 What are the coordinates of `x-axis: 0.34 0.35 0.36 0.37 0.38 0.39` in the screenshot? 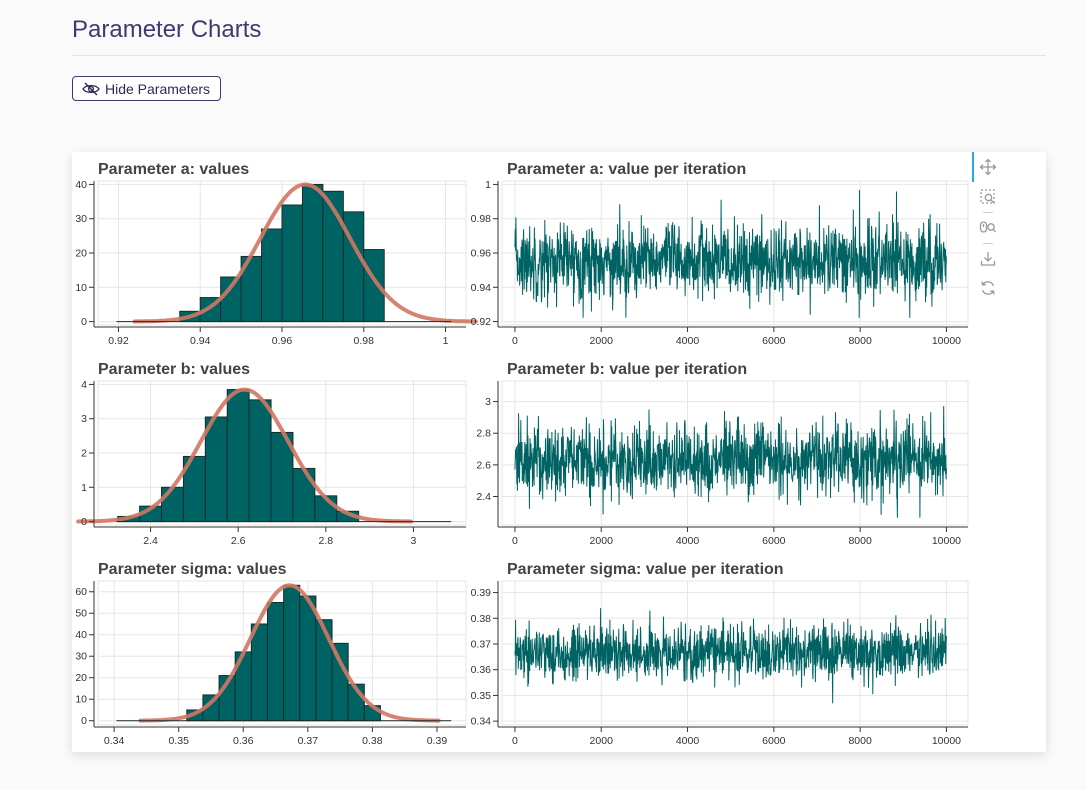 It's located at (280, 736).